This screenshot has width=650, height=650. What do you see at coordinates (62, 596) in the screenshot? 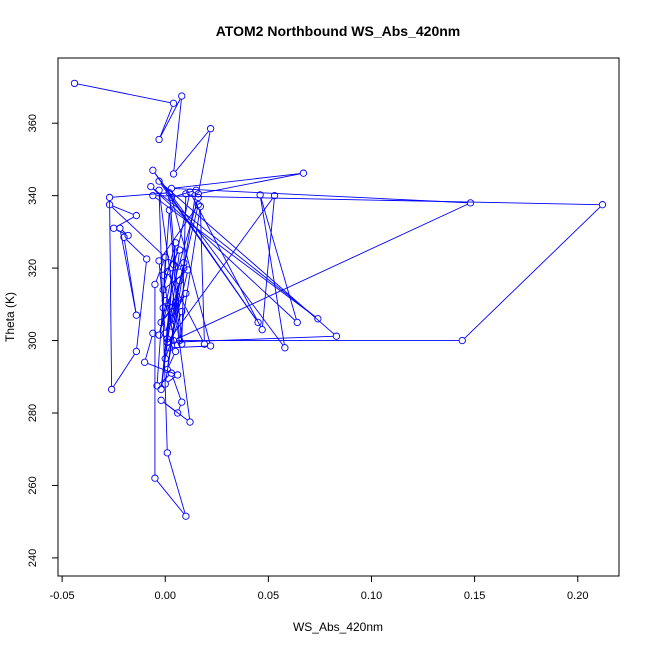
I see `x-tick-label: -0.05` at bounding box center [62, 596].